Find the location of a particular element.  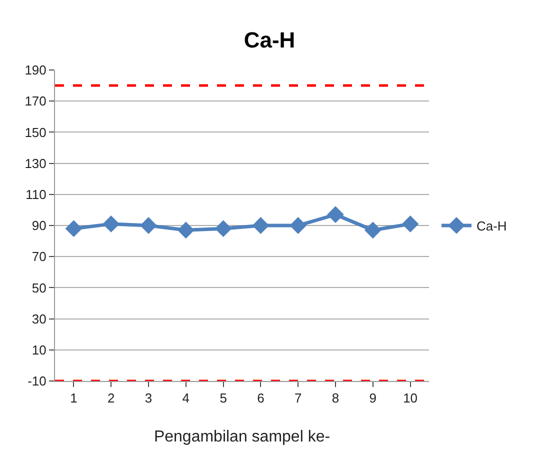

y-tick-label: 170 is located at coordinates (35, 101).